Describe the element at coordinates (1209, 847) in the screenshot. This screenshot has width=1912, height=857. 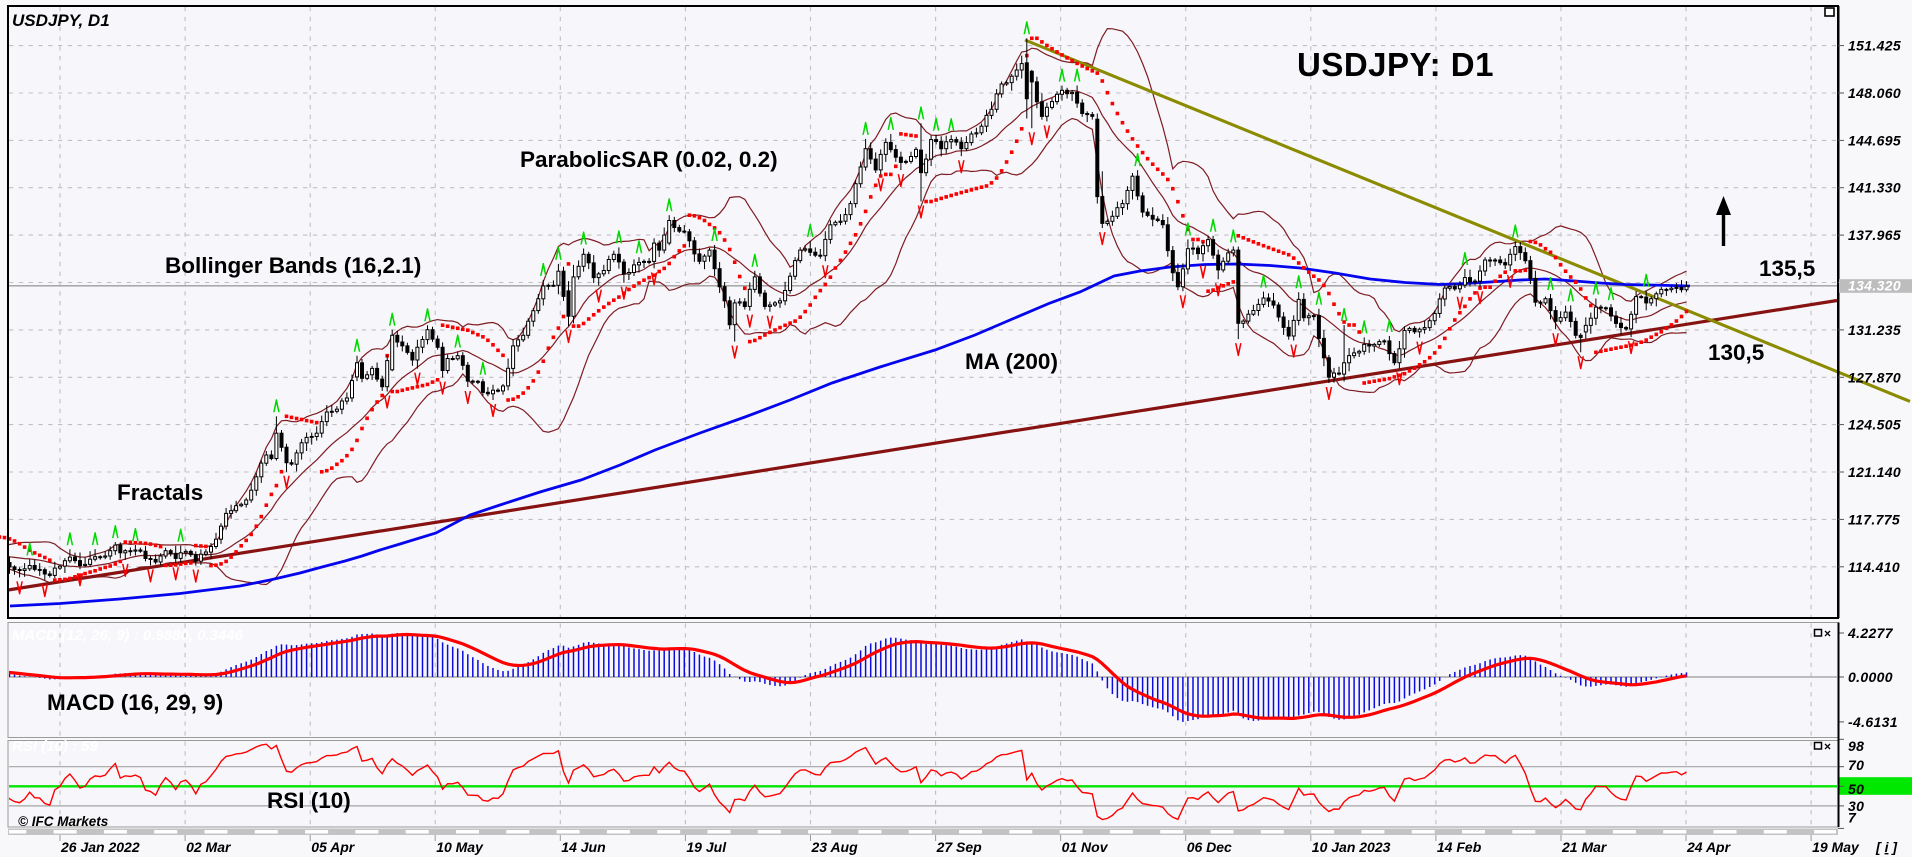
I see `svg-text: 06 Dec` at that location.